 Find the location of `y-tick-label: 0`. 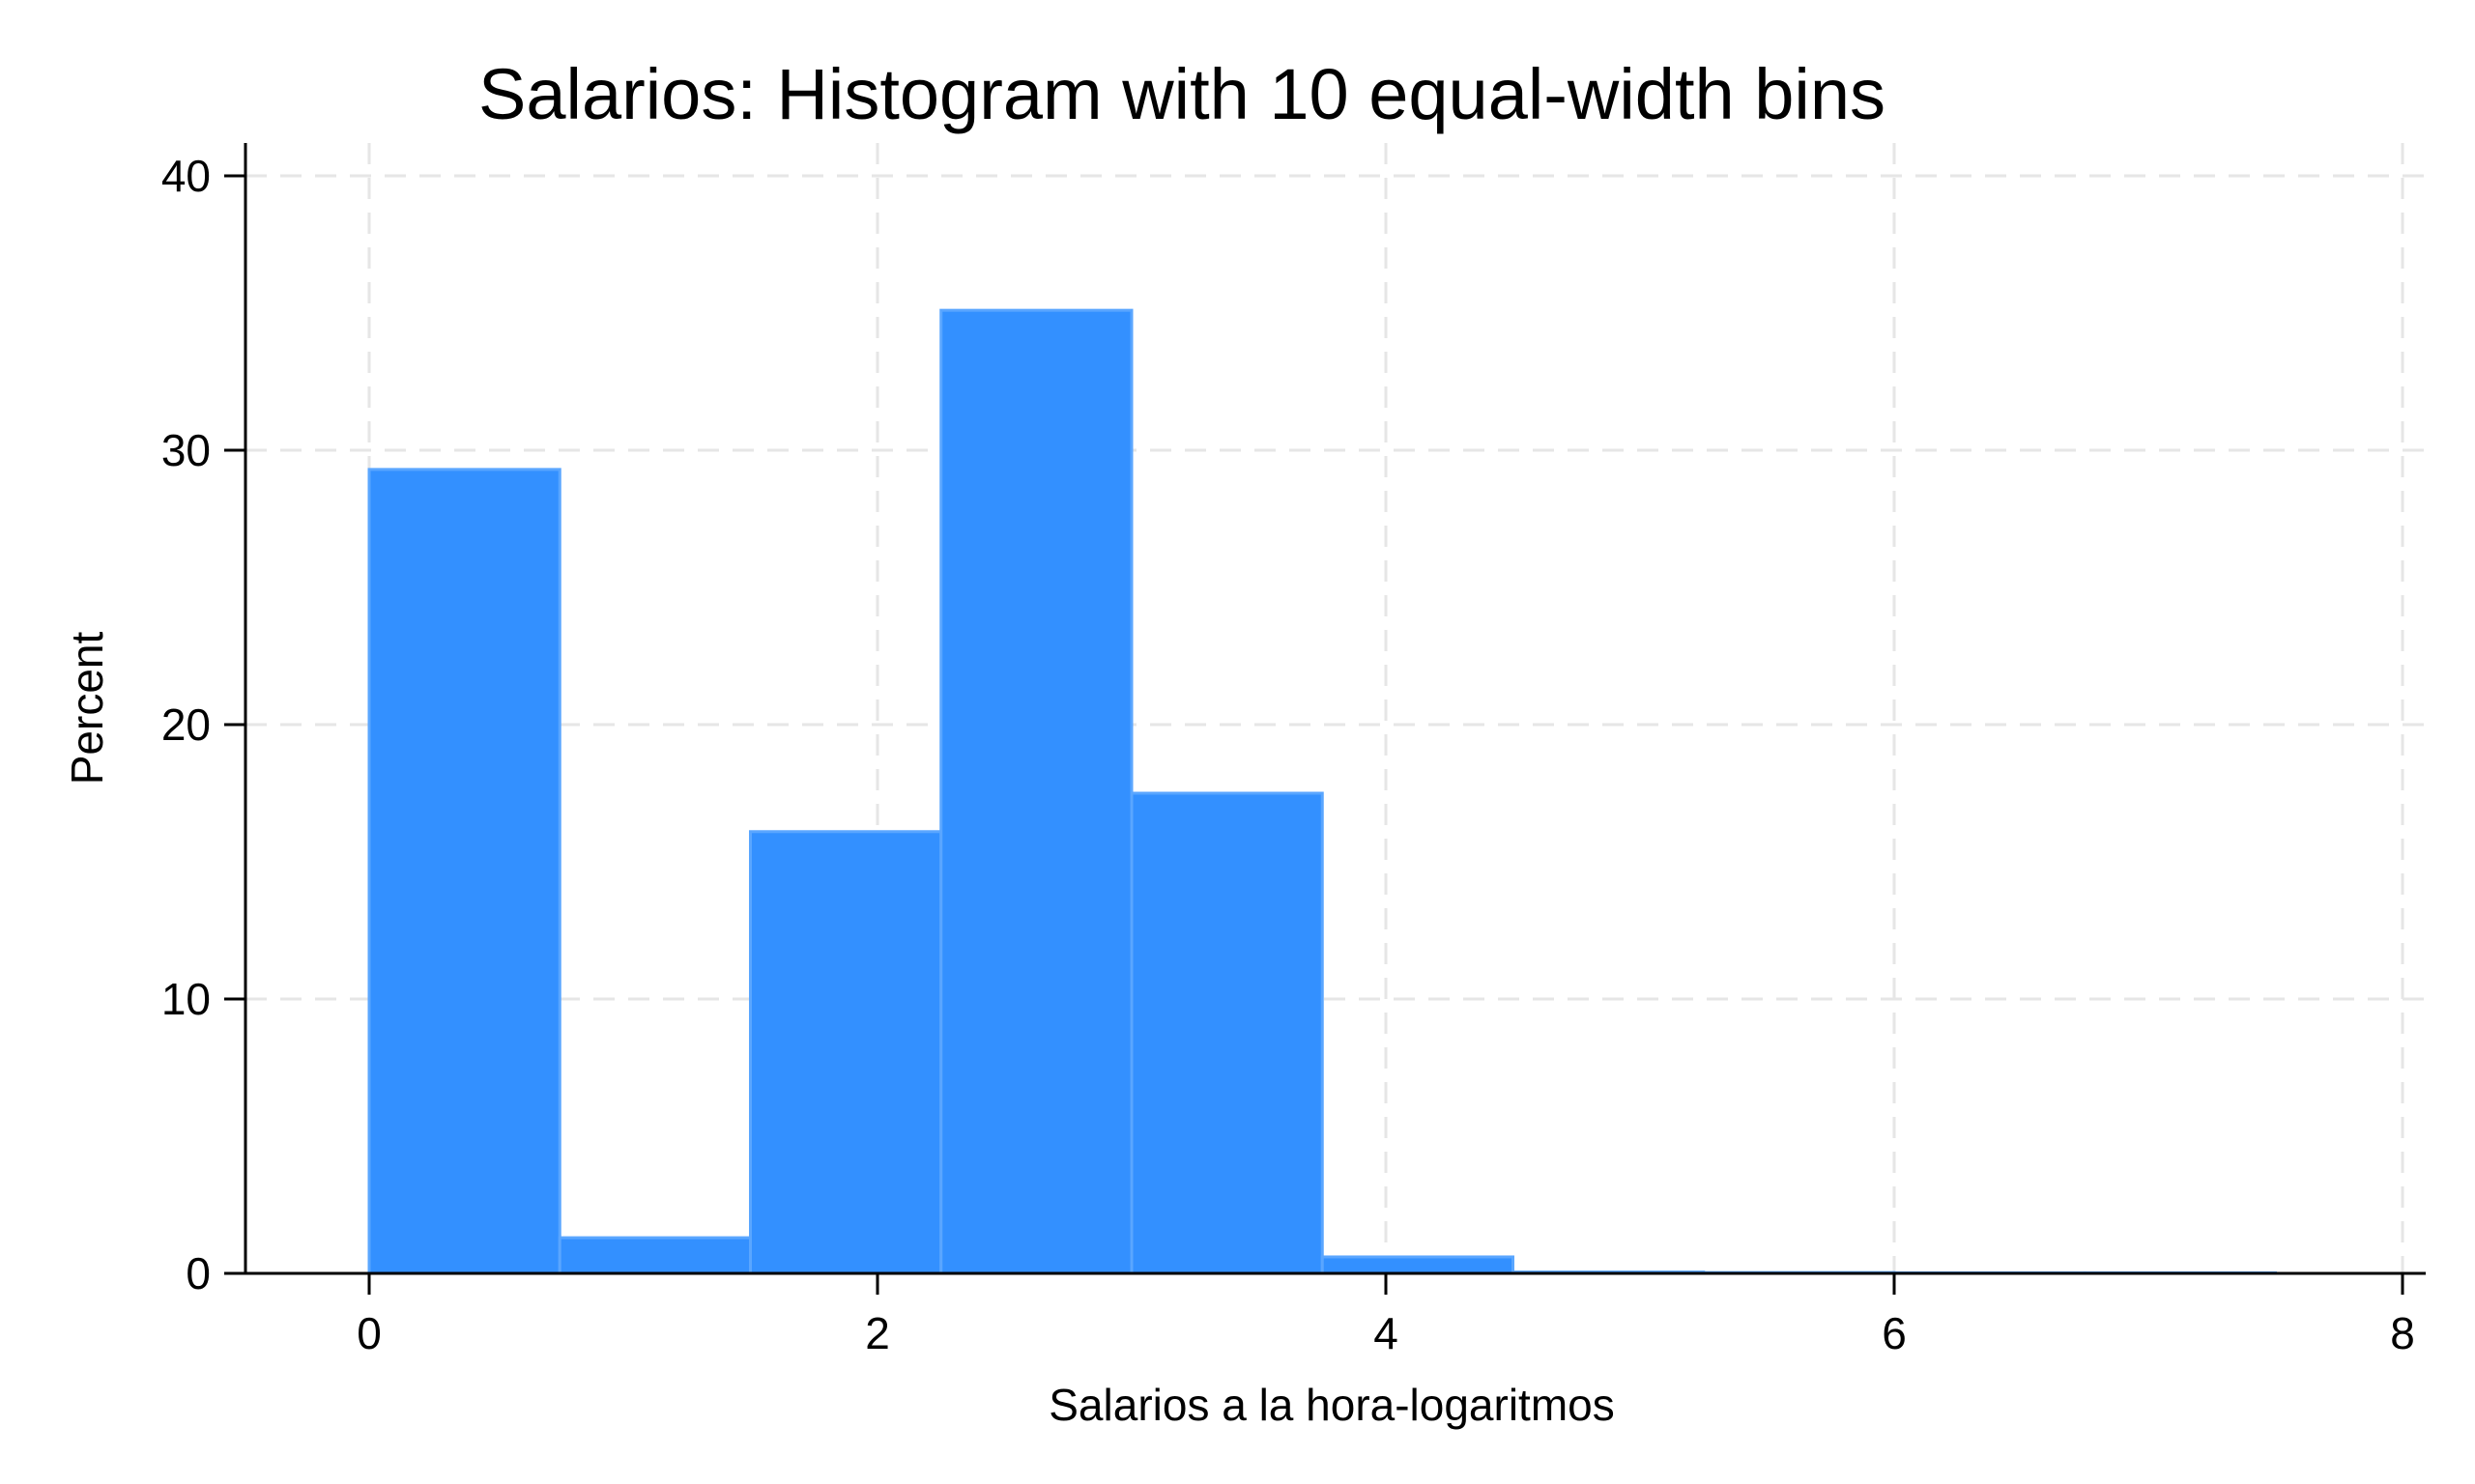

y-tick-label: 0 is located at coordinates (198, 1273).